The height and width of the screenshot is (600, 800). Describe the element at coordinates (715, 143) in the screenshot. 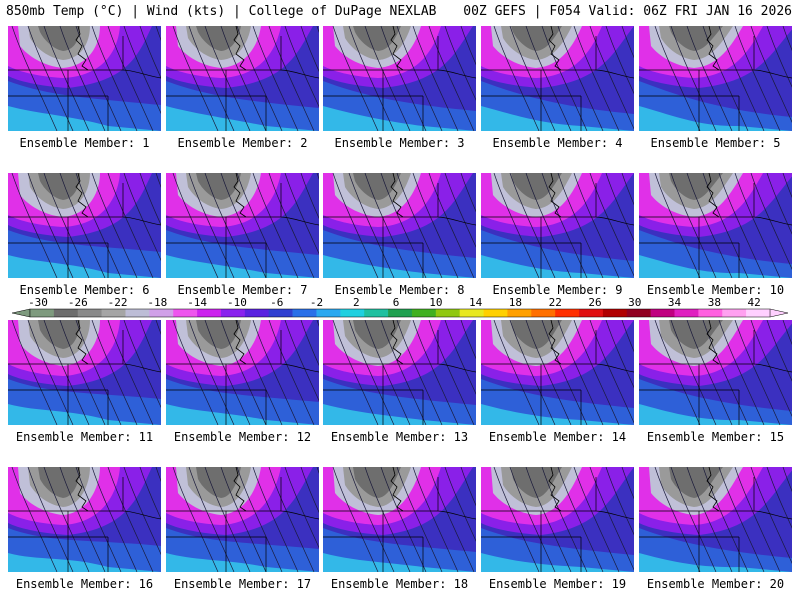

I see `ensemble-member-label: Ensemble Member: 5` at that location.